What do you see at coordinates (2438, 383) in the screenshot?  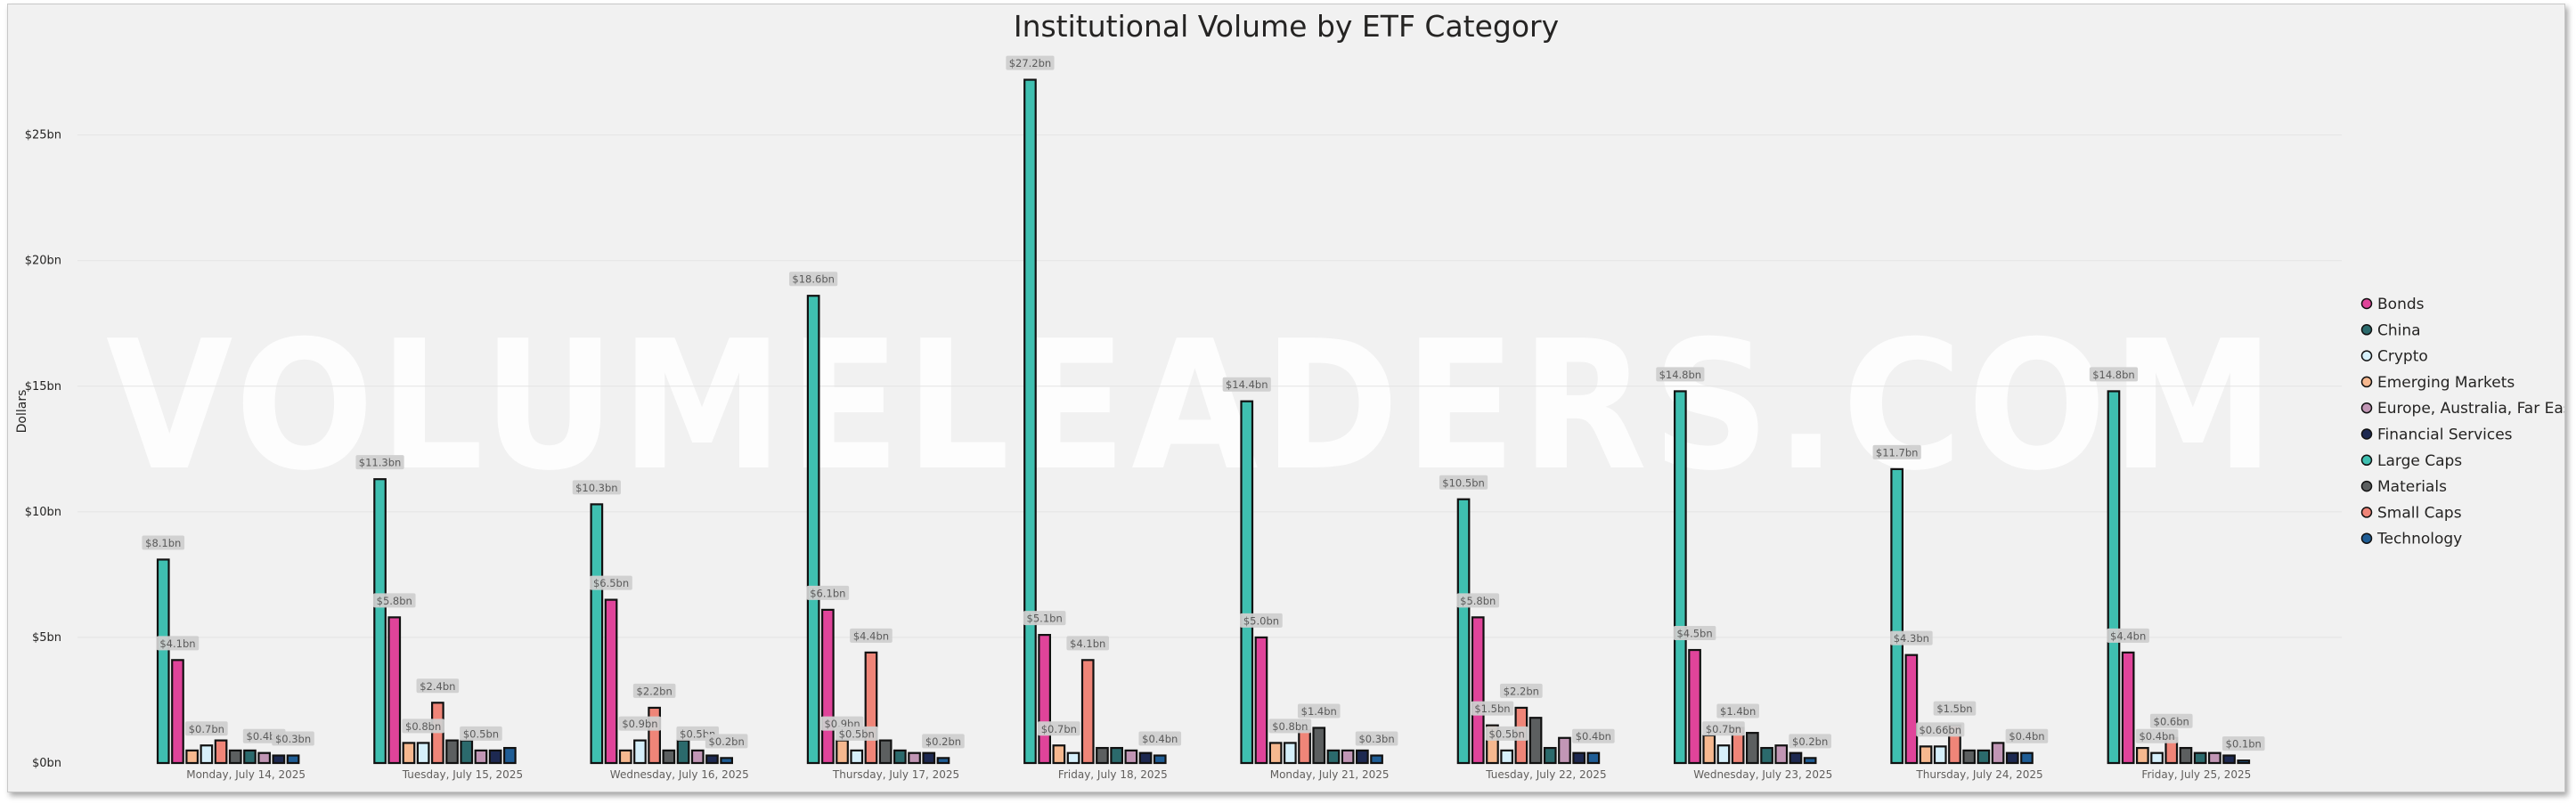 I see `legend-item: Emerging Markets` at bounding box center [2438, 383].